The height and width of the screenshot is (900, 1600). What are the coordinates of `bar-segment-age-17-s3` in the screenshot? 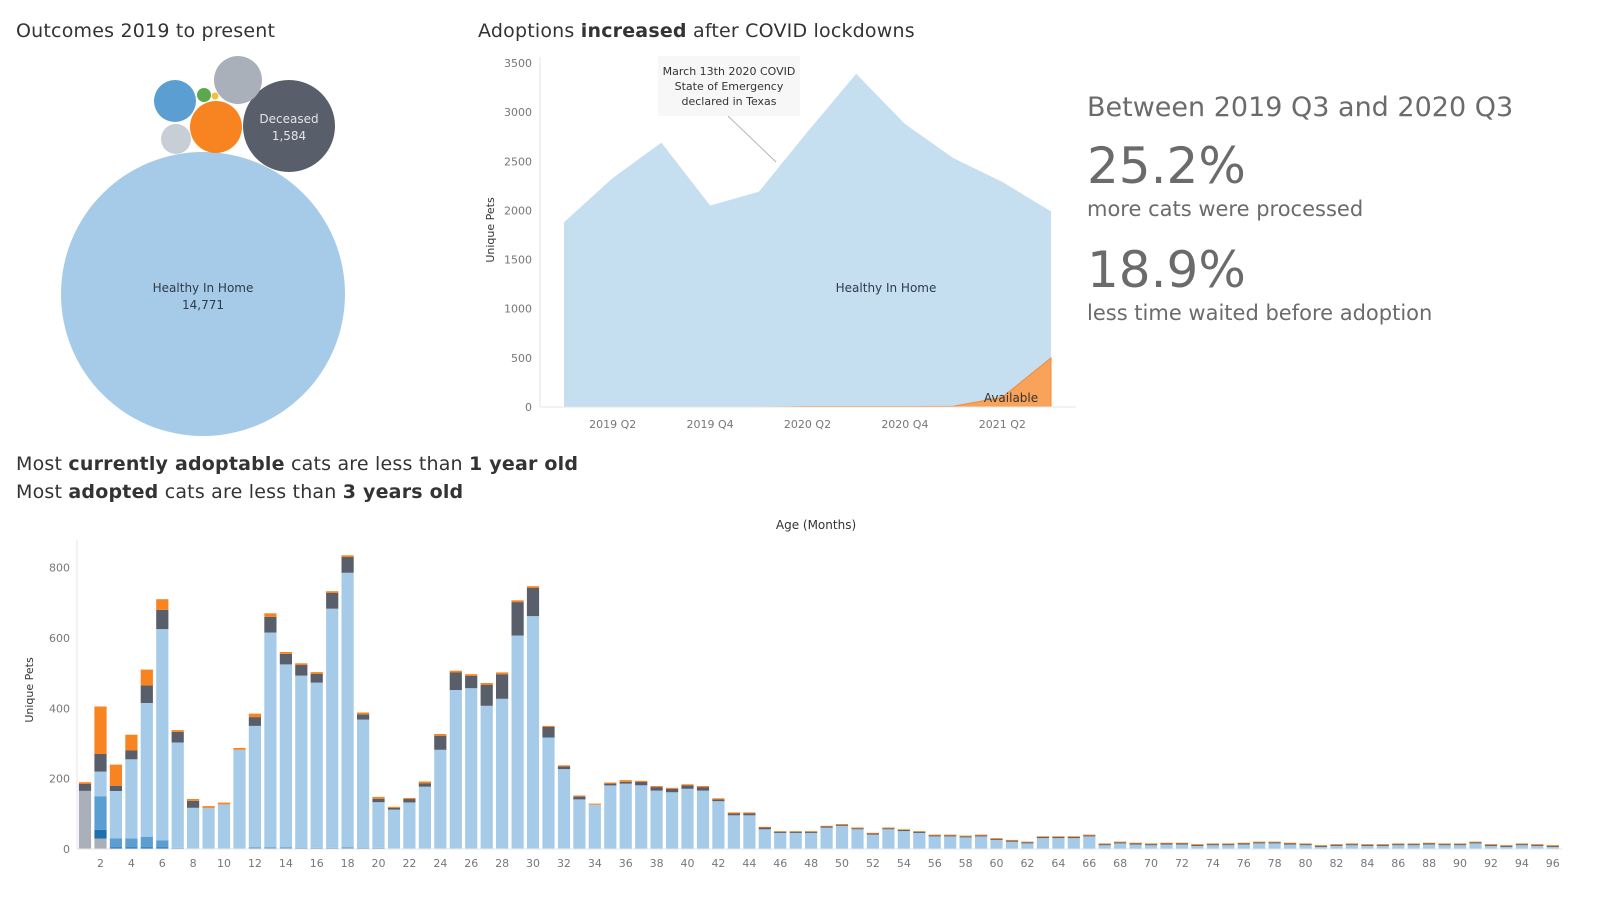 It's located at (332, 728).